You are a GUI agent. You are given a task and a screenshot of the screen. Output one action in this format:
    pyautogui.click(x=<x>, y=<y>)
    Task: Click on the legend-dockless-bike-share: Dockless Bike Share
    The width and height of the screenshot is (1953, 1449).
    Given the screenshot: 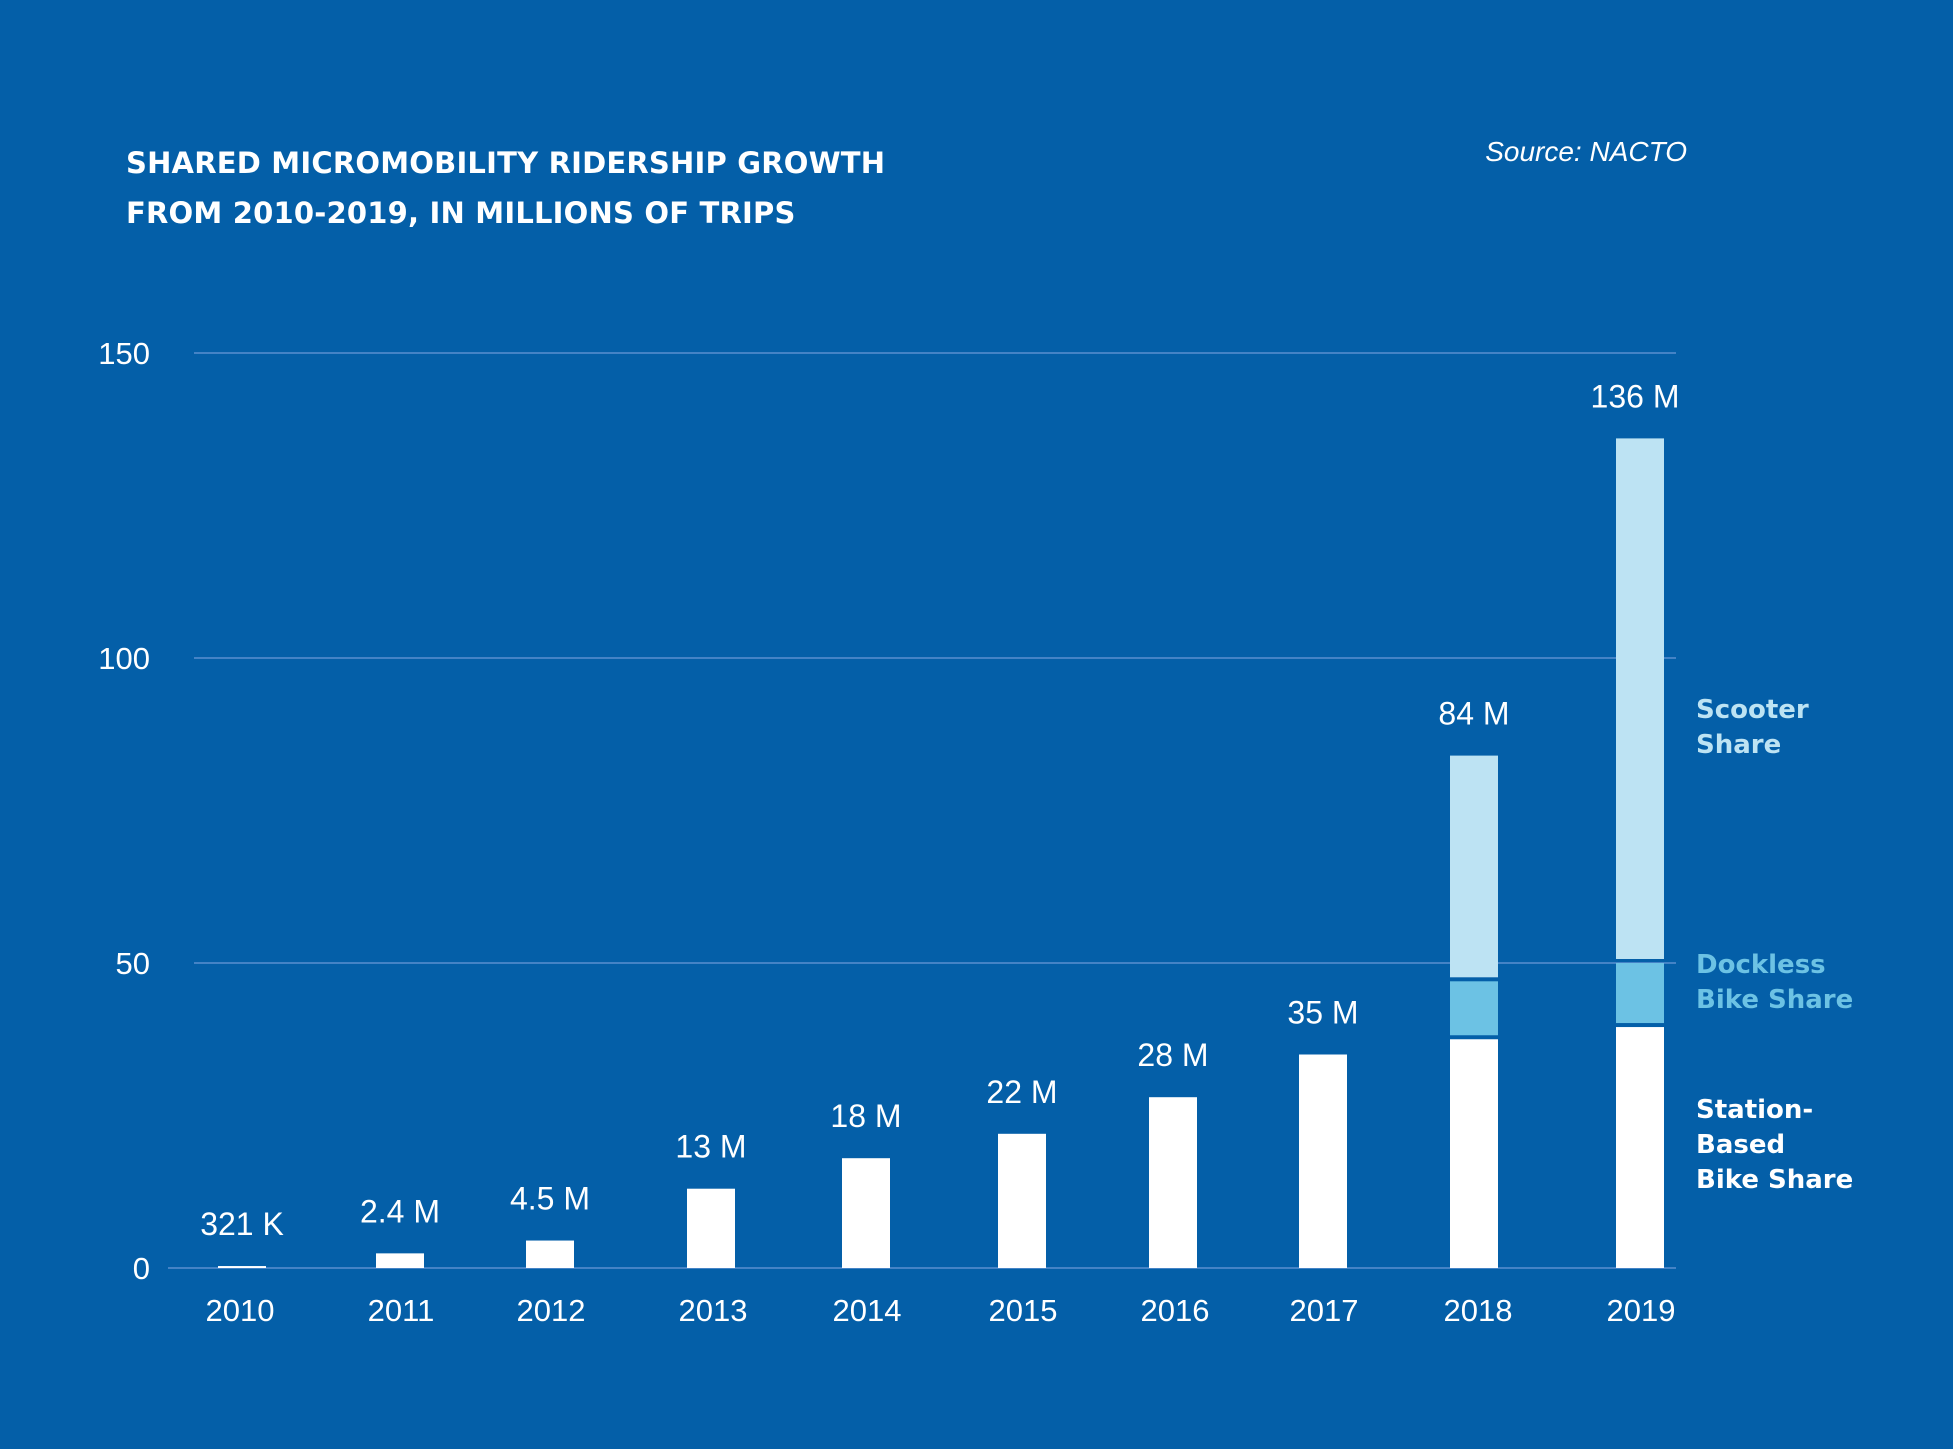 What is the action you would take?
    pyautogui.click(x=1774, y=982)
    